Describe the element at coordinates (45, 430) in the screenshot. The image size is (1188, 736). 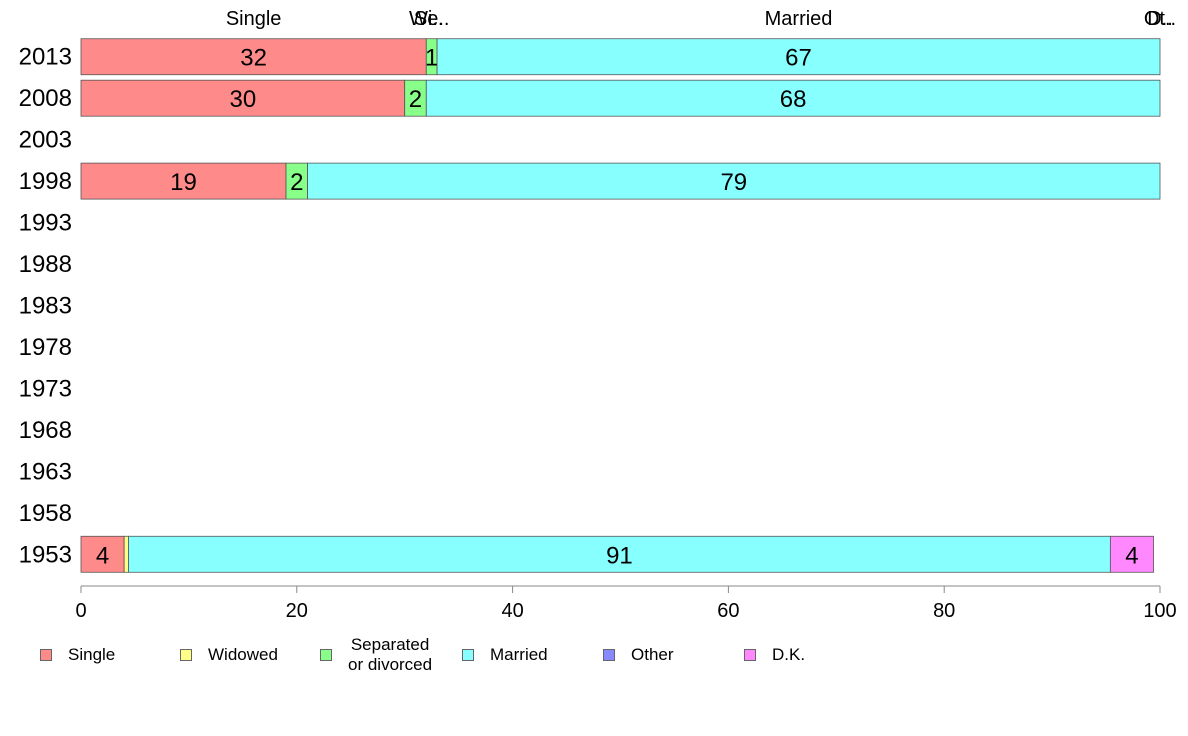
I see `year-label: 1968` at that location.